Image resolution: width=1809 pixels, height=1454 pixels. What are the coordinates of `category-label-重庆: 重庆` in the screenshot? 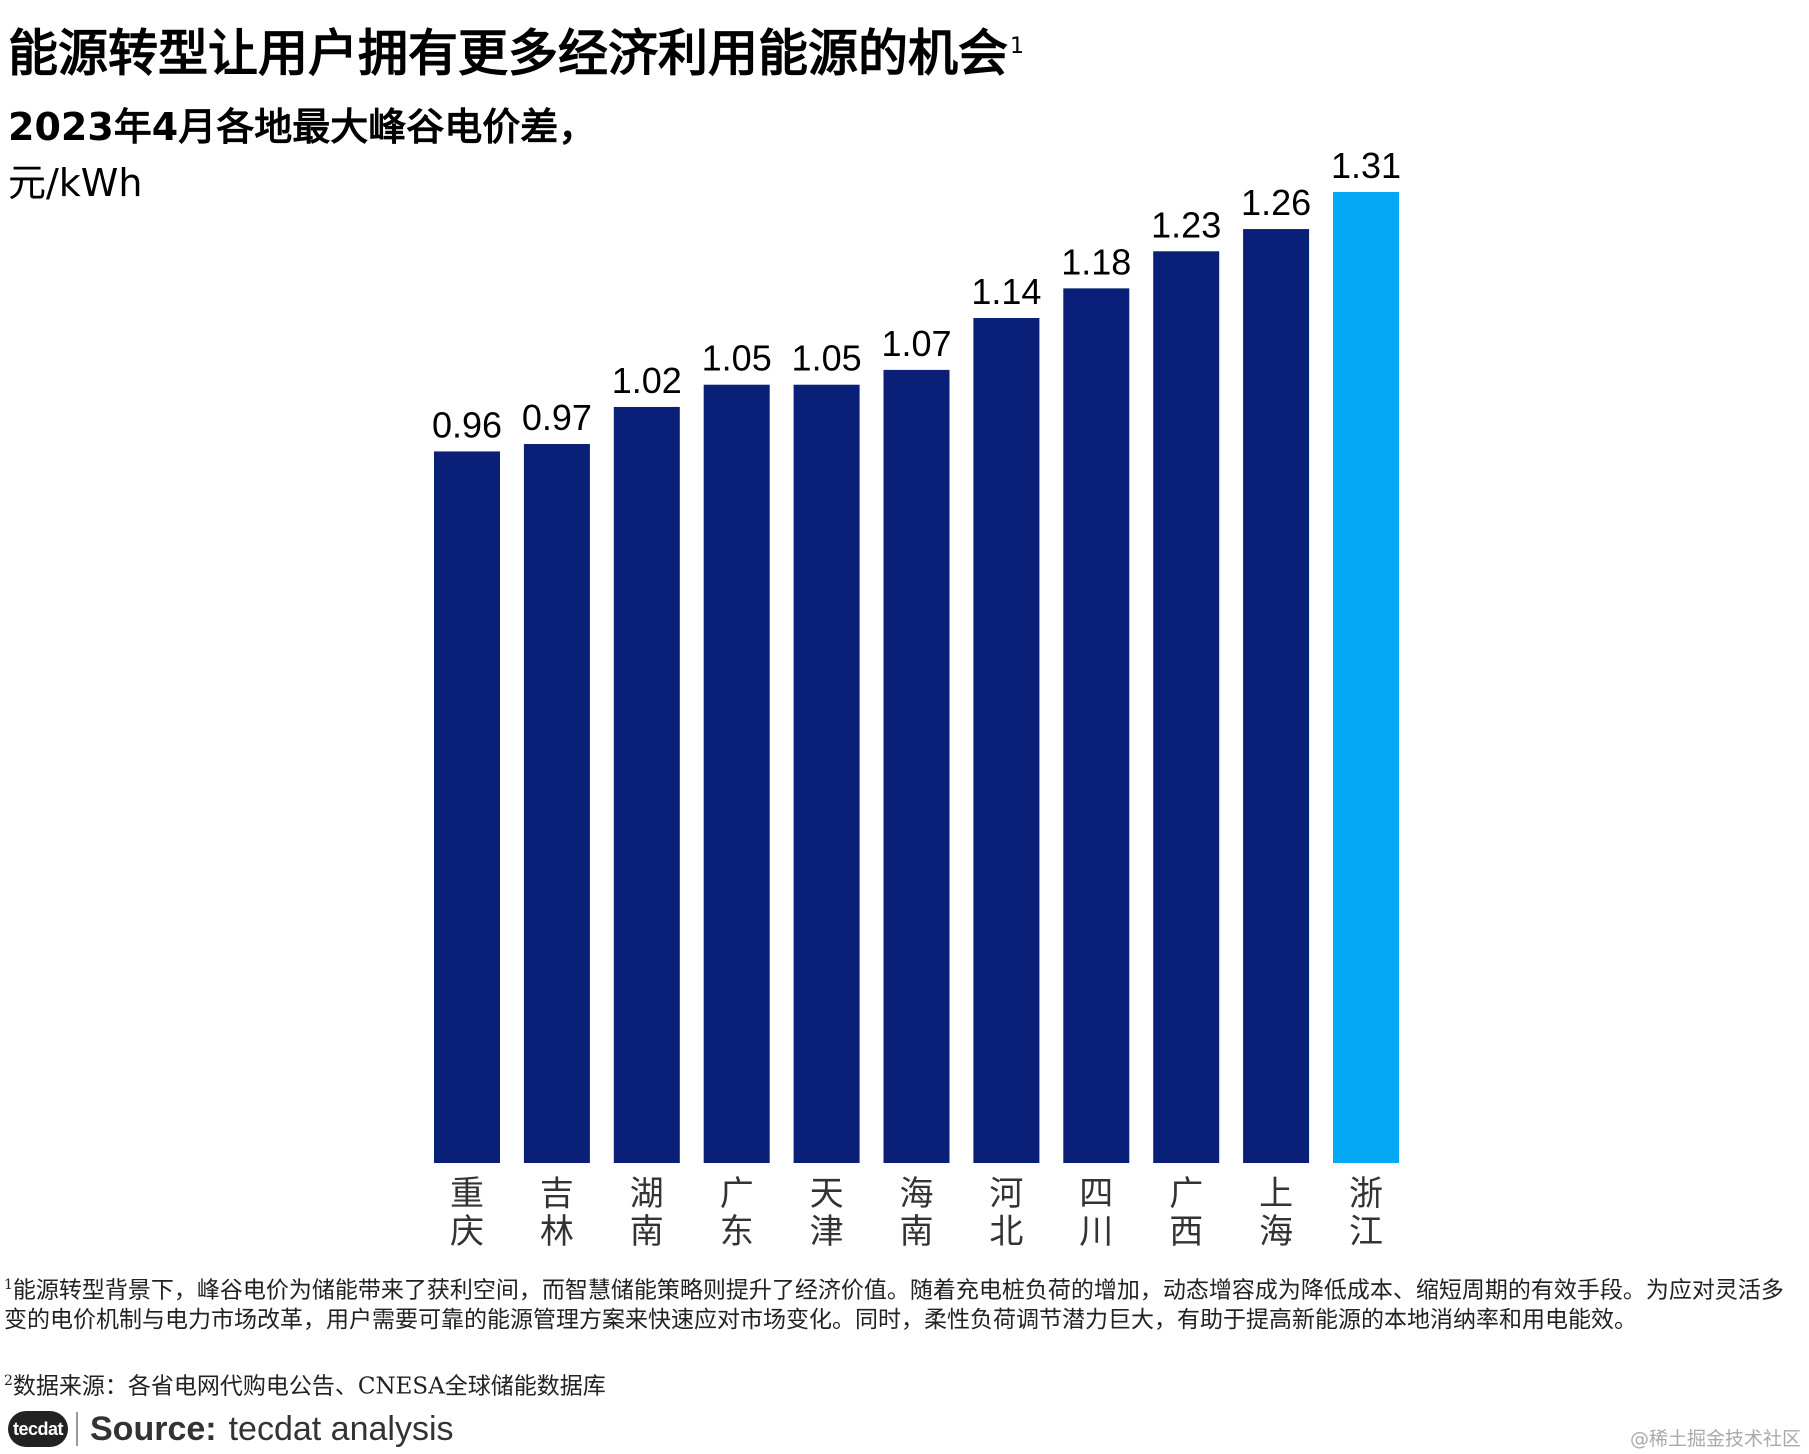 It's located at (467, 1213).